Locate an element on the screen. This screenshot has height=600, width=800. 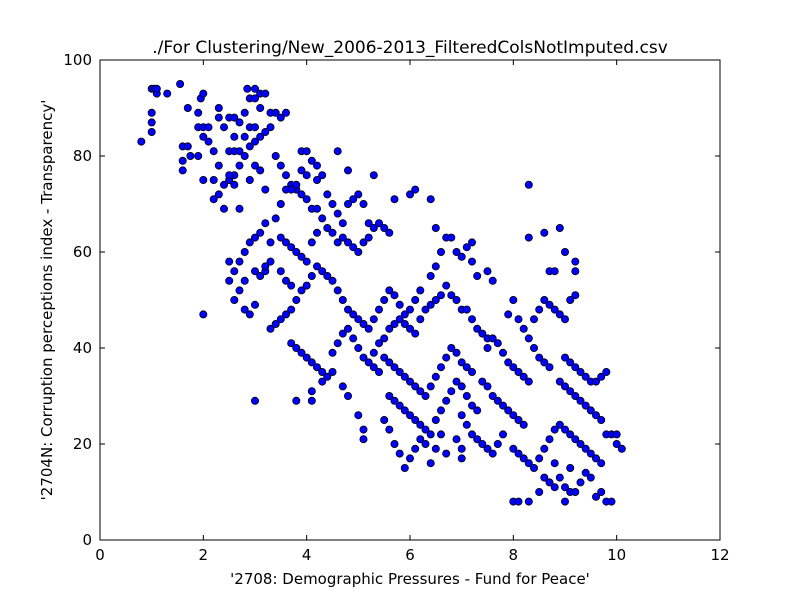
x-tick-label: 0 is located at coordinates (100, 555).